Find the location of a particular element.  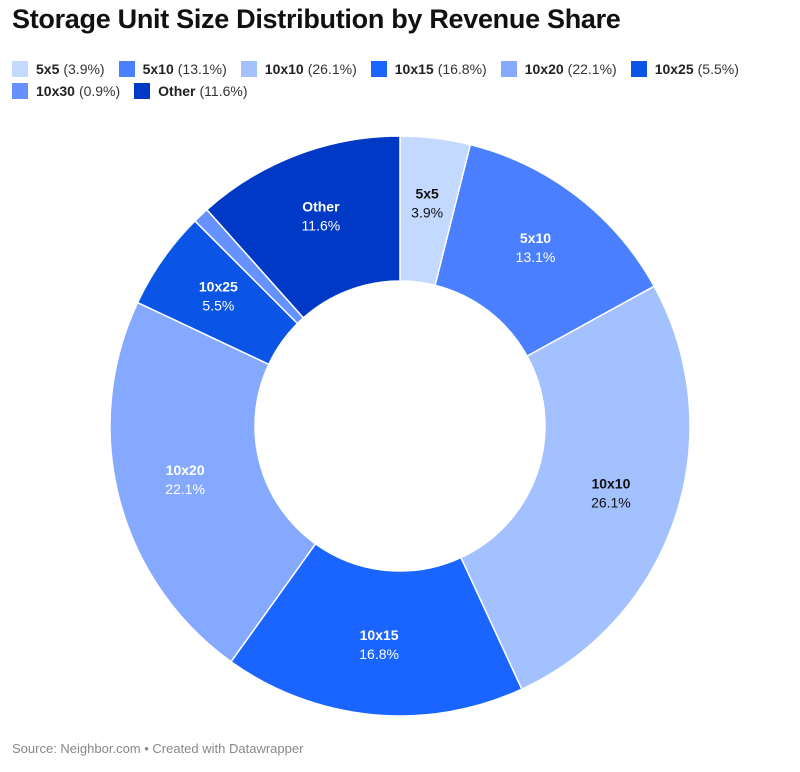

legend-value: (22.1%) is located at coordinates (592, 69).